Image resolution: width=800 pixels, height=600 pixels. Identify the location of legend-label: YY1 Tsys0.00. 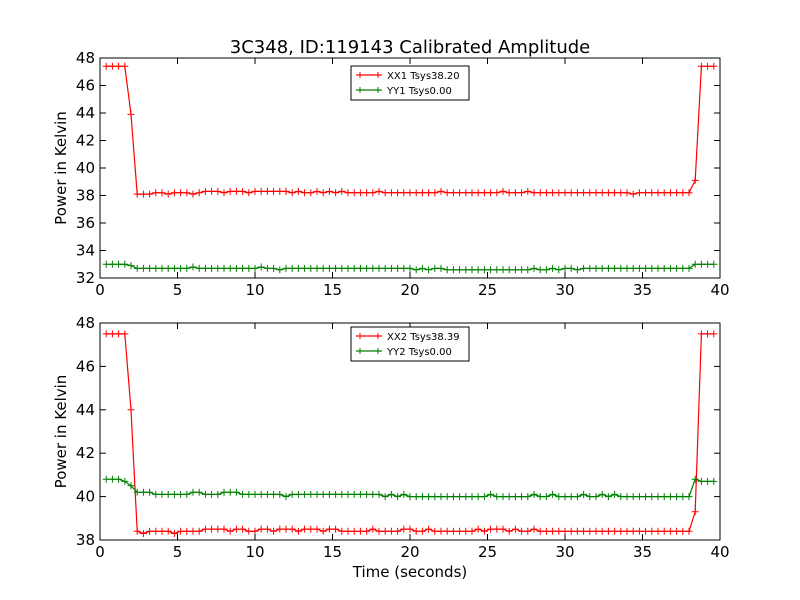
(419, 91).